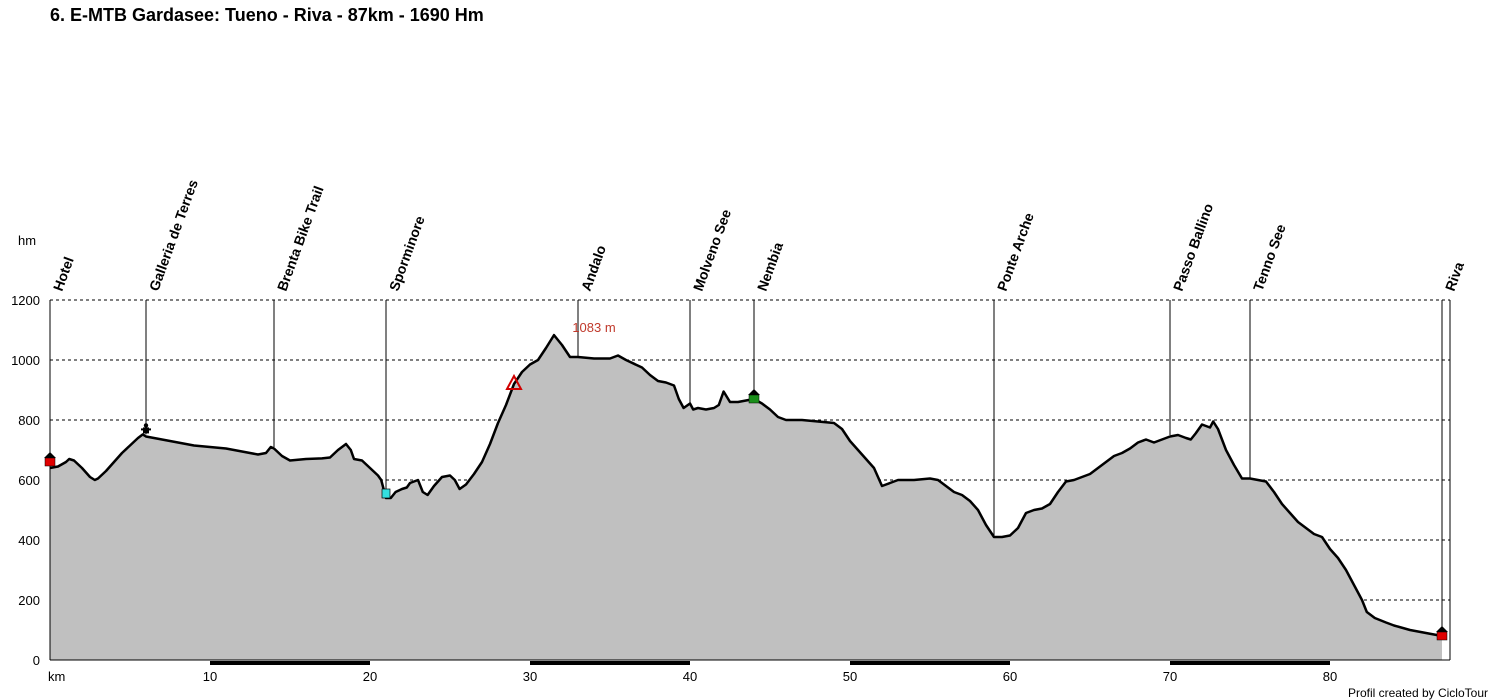 The height and width of the screenshot is (700, 1500). I want to click on x-tick-label: 30, so click(530, 676).